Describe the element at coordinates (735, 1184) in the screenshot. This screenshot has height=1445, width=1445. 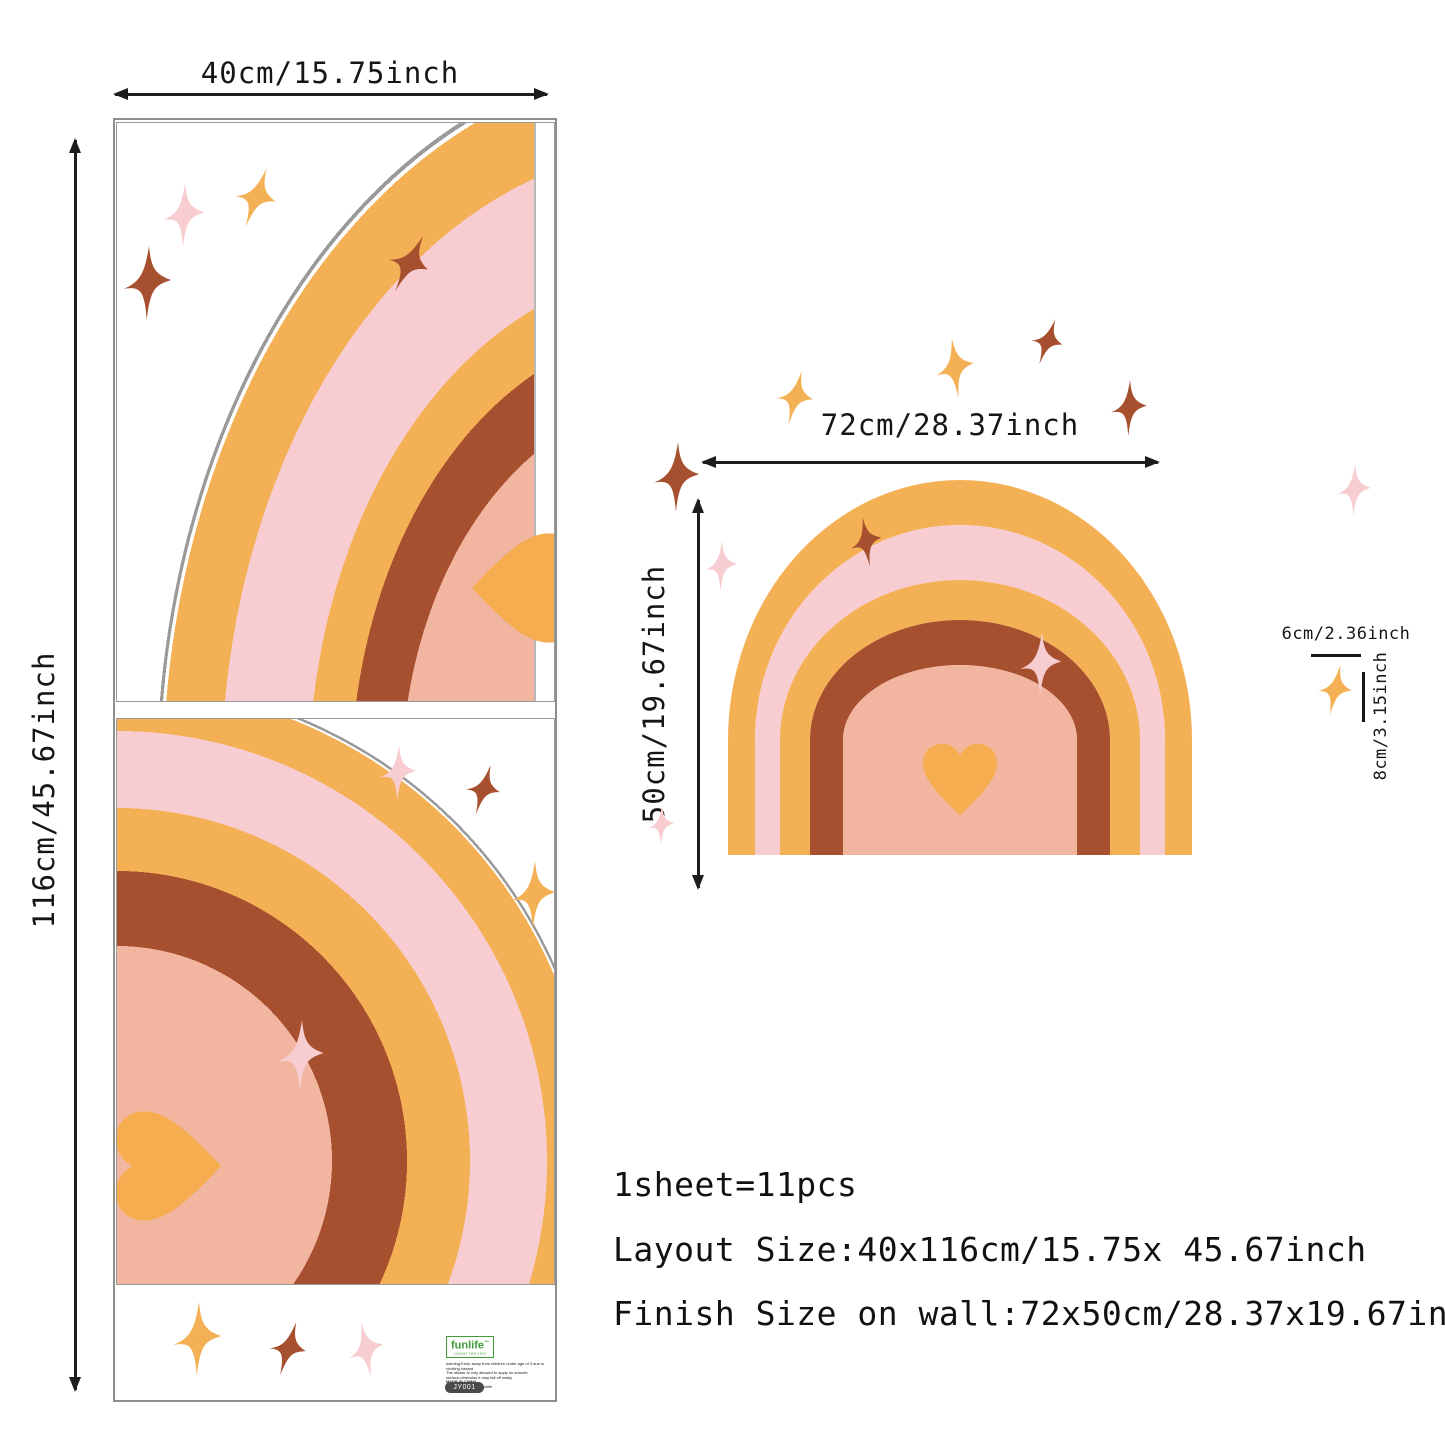
I see `summary-pieces: 1sheet=11pcs` at that location.